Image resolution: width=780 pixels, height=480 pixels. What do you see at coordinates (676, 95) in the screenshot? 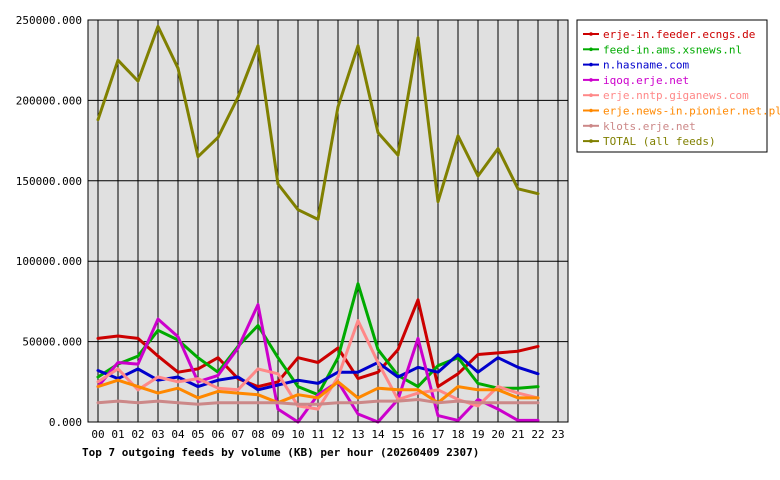
I see `legend-label: erje.nntp.giganews.com` at bounding box center [676, 95].